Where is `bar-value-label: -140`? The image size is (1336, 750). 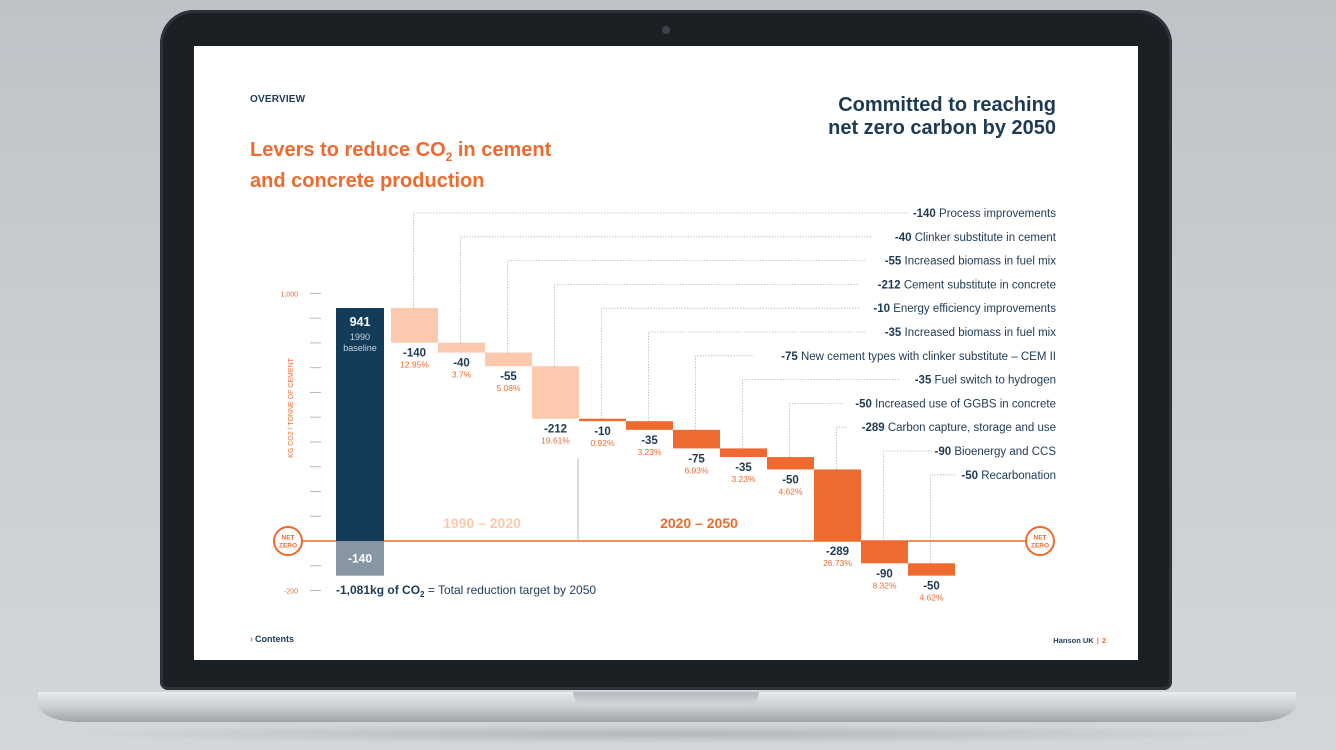 bar-value-label: -140 is located at coordinates (414, 354).